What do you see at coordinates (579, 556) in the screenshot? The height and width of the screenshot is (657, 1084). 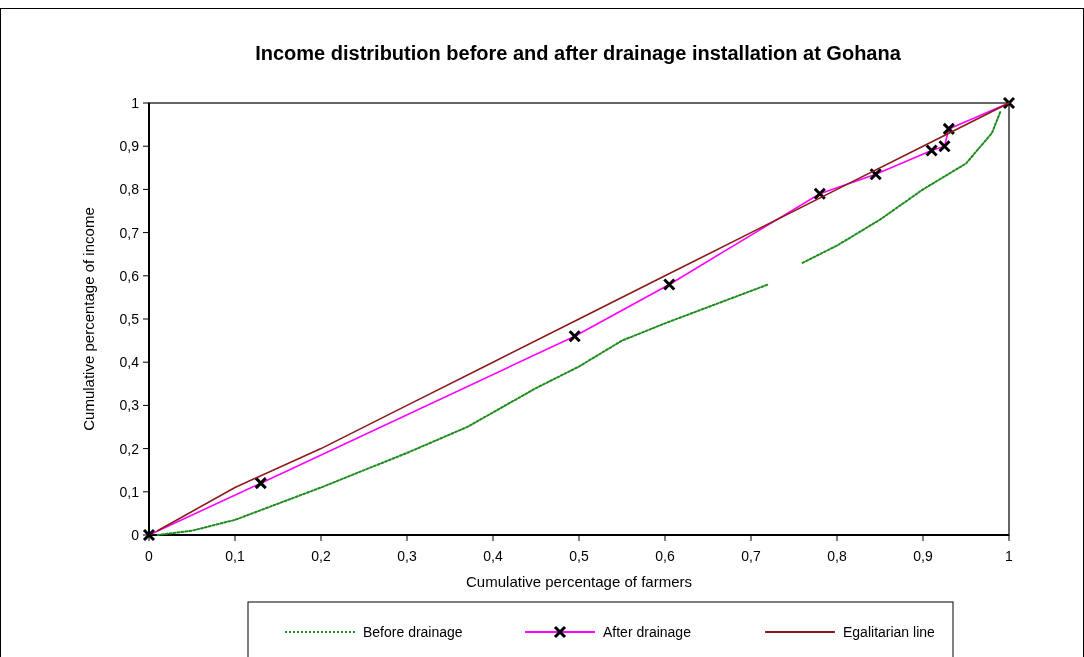 I see `x-tick-label: 0,5` at bounding box center [579, 556].